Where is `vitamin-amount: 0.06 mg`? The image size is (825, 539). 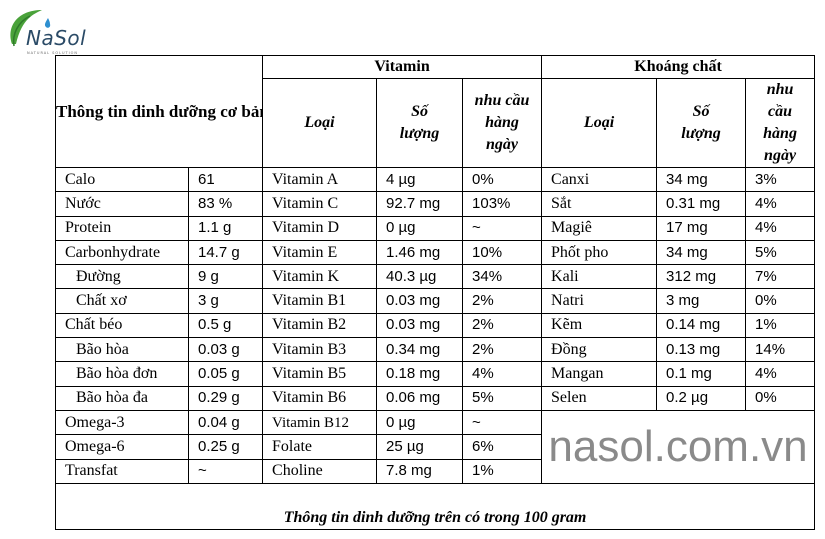
vitamin-amount: 0.06 mg is located at coordinates (420, 398).